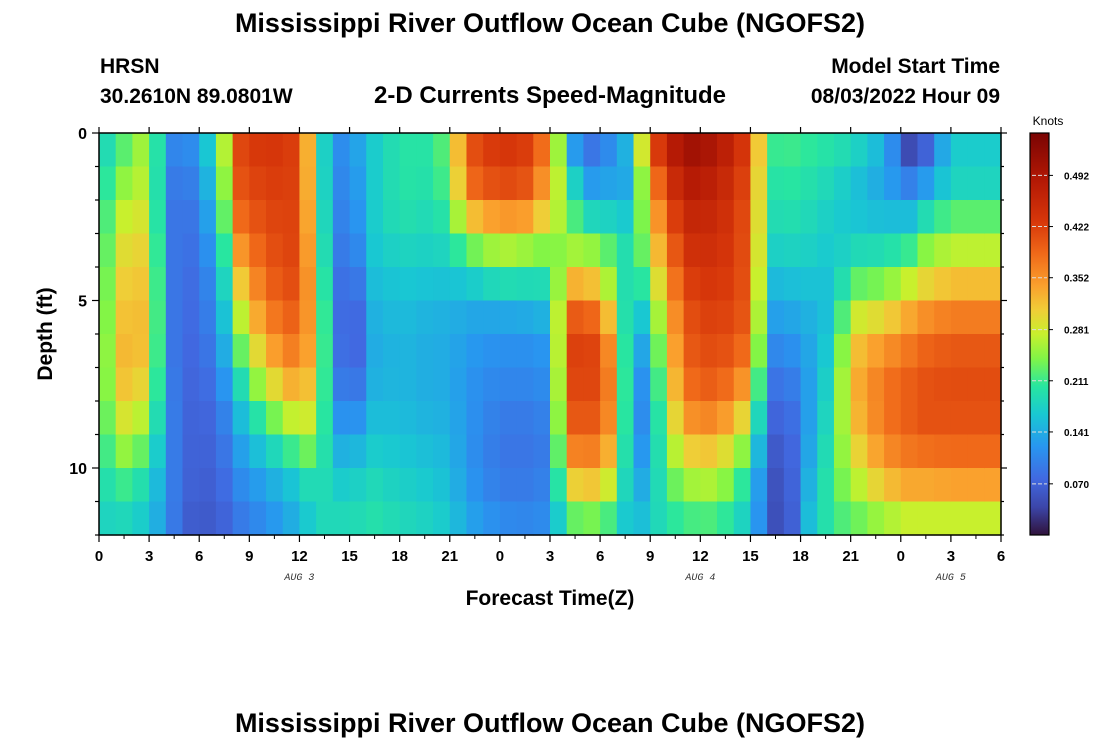 Image resolution: width=1100 pixels, height=750 pixels. Describe the element at coordinates (1076, 331) in the screenshot. I see `colorbar-tick-label: 0.281` at that location.